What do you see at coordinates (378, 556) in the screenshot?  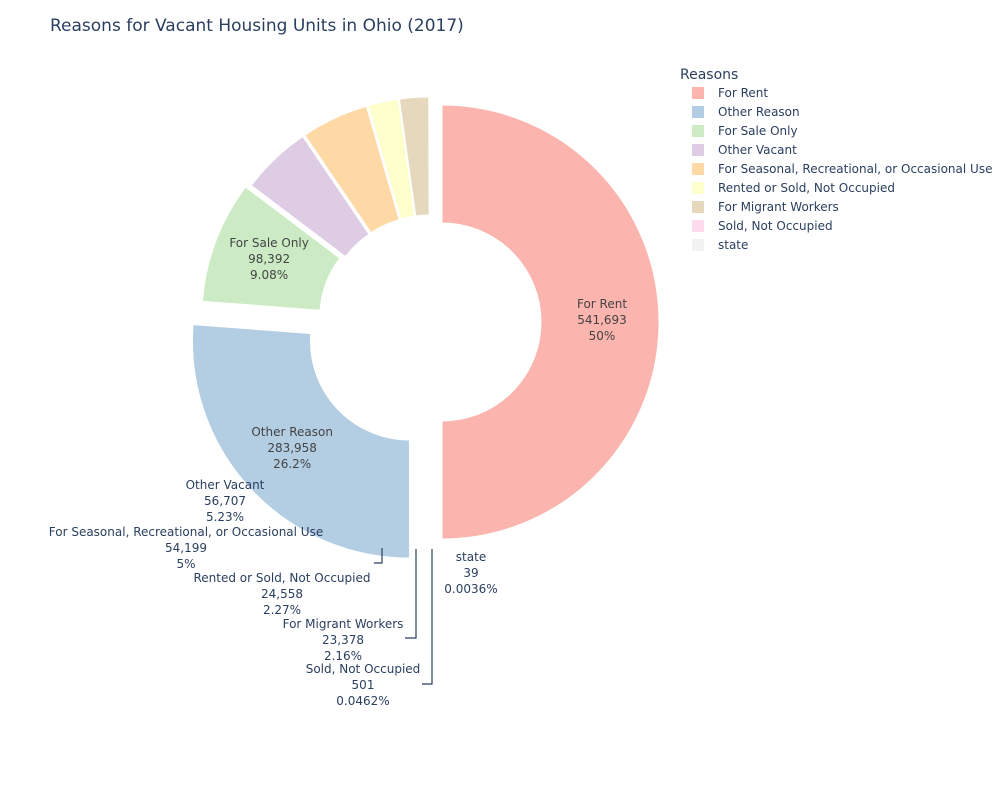 I see `leader-line-rented-or-sold-not-occupied` at bounding box center [378, 556].